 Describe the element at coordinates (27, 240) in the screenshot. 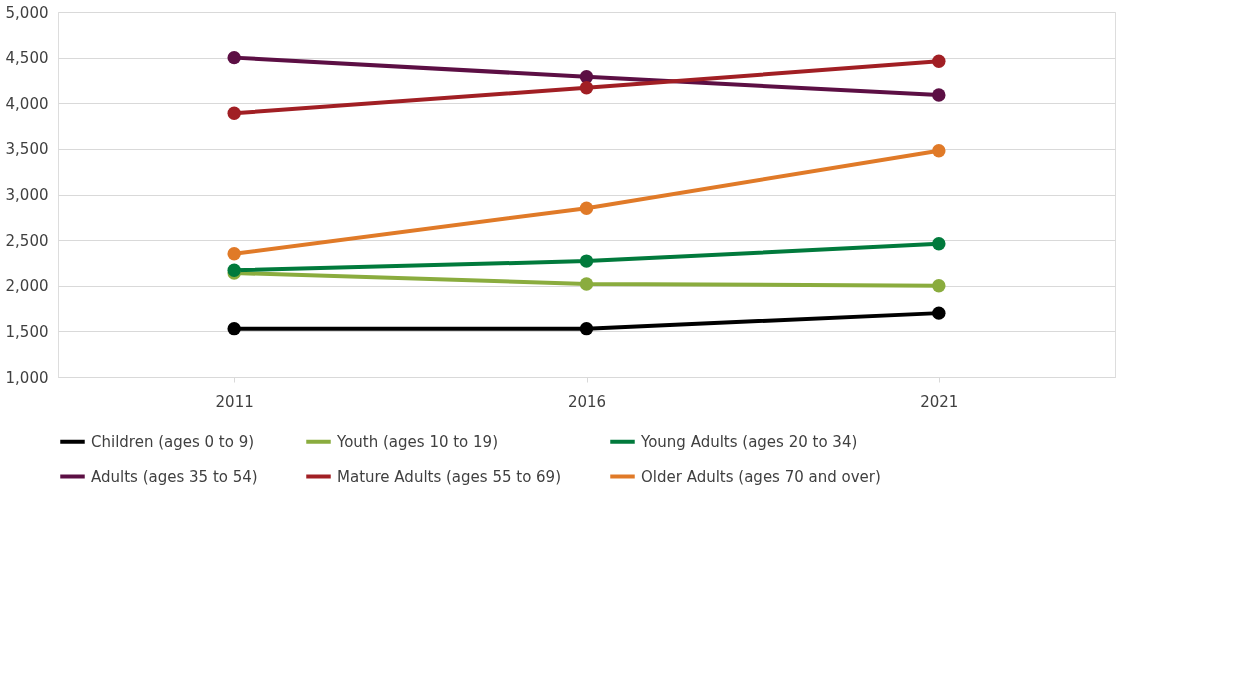

I see `y-tick-label: 2,500` at that location.